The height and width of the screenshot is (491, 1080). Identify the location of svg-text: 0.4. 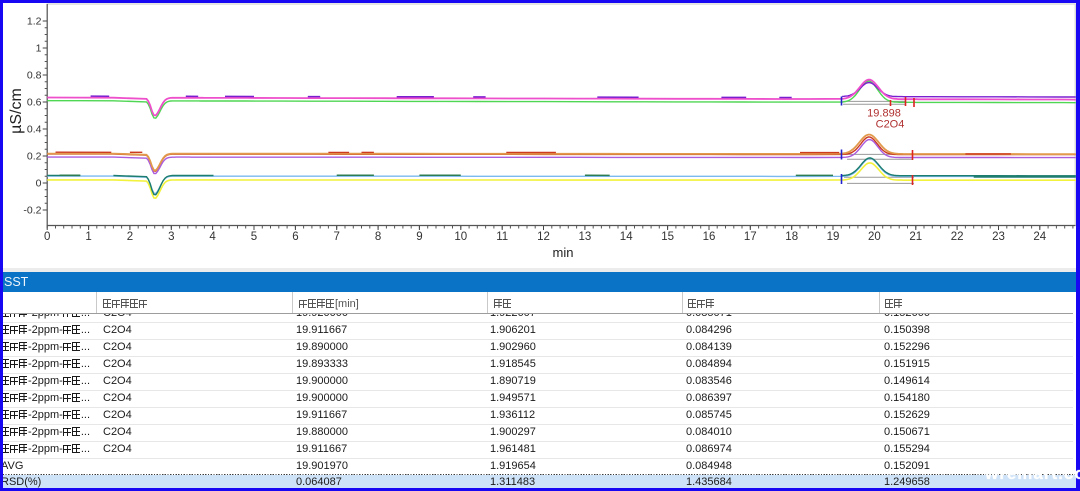
(34, 130).